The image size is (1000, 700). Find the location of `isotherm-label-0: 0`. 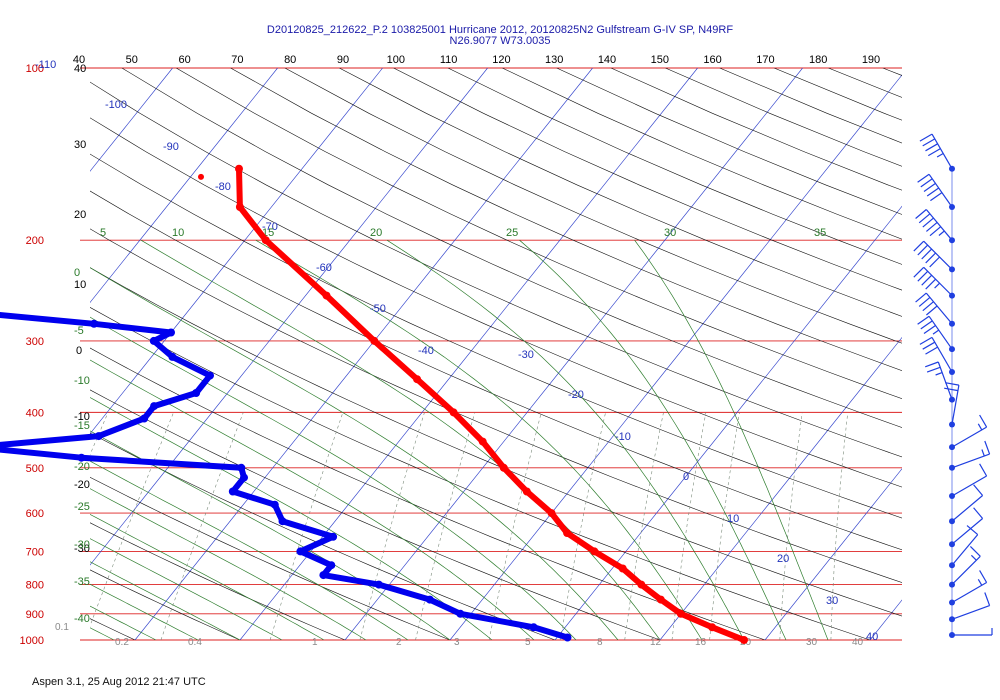

isotherm-label-0: 0 is located at coordinates (686, 477).